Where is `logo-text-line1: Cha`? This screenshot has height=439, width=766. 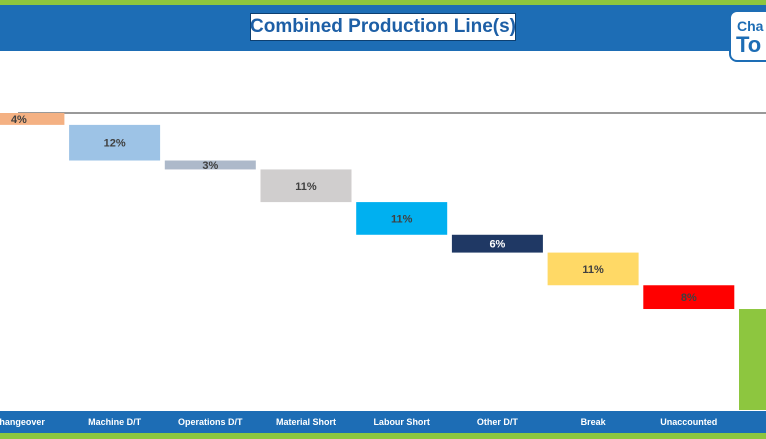 logo-text-line1: Cha is located at coordinates (750, 26).